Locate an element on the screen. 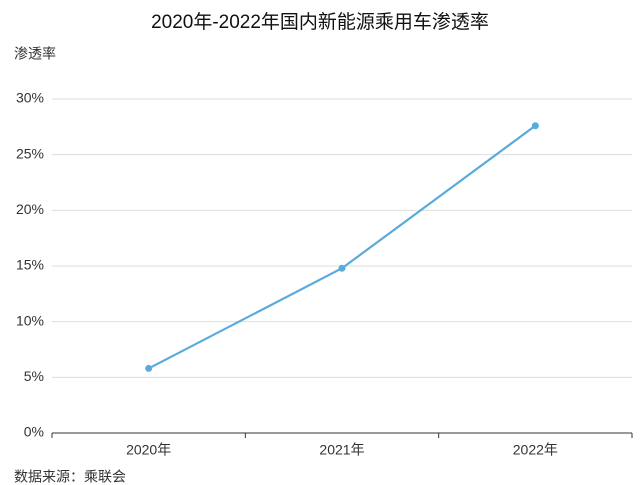 The height and width of the screenshot is (485, 640). source-note: 数据来源：乘联会 is located at coordinates (70, 477).